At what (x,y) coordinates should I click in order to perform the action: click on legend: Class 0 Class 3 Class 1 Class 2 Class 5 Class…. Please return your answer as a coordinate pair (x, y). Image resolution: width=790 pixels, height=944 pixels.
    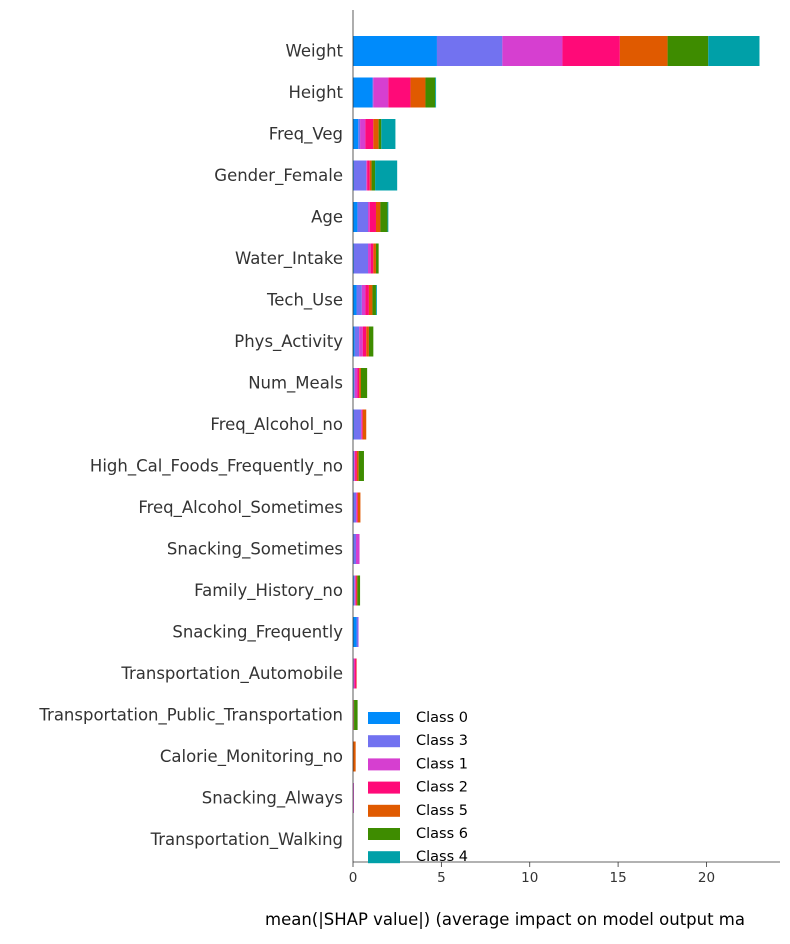
    Looking at the image, I should click on (418, 787).